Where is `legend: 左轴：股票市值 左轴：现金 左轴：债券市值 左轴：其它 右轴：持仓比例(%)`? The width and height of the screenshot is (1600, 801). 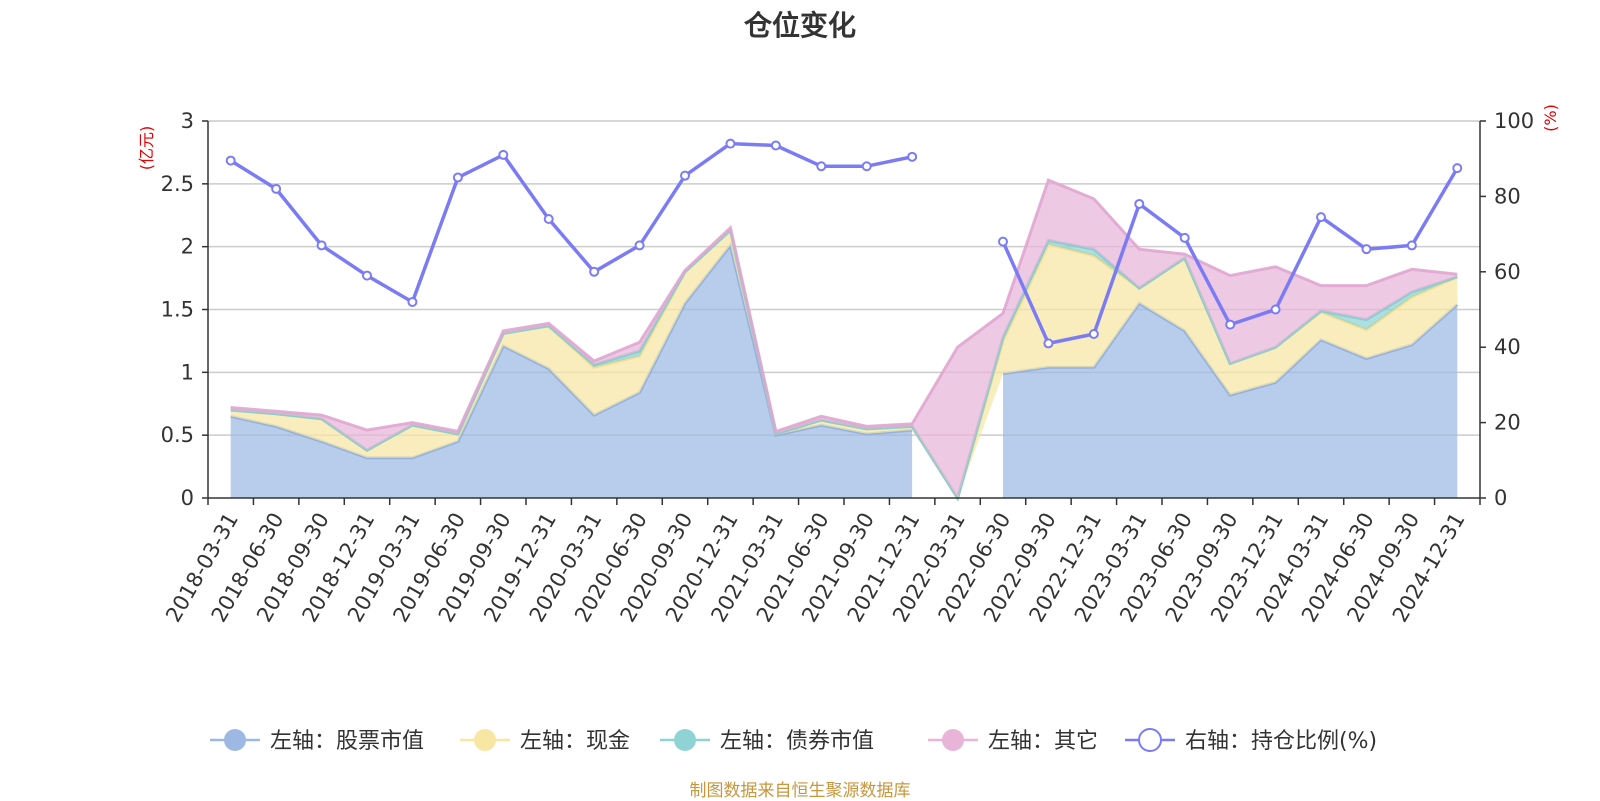 legend: 左轴：股票市值 左轴：现金 左轴：债券市值 左轴：其它 右轴：持仓比例(%) is located at coordinates (793, 741).